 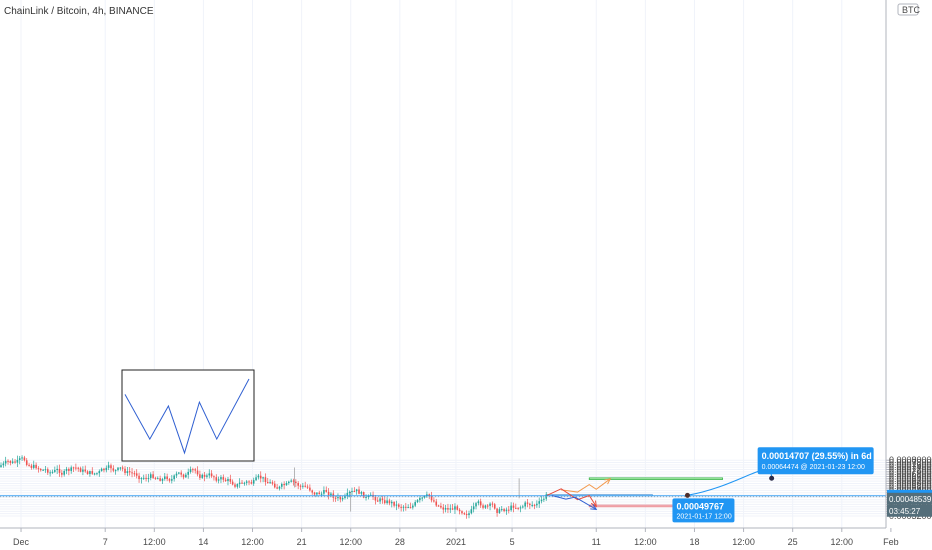 I want to click on price-tick-label: 0.00068000, so click(x=910, y=474).